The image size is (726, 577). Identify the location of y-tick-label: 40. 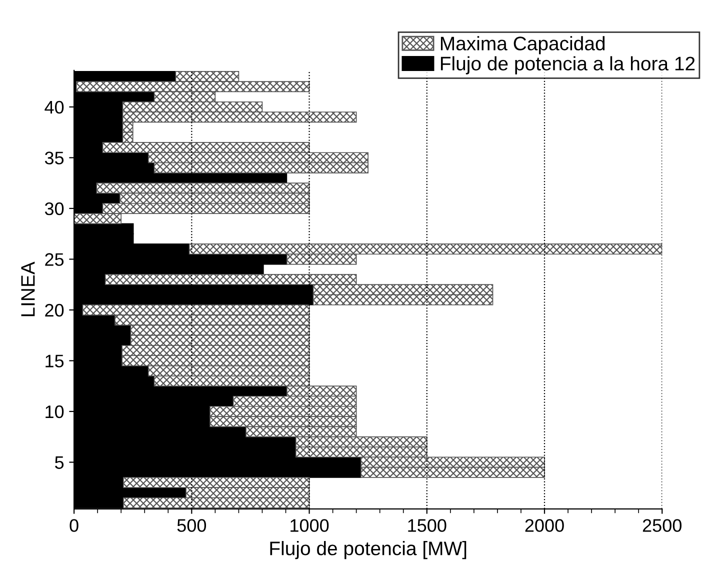
(54, 107).